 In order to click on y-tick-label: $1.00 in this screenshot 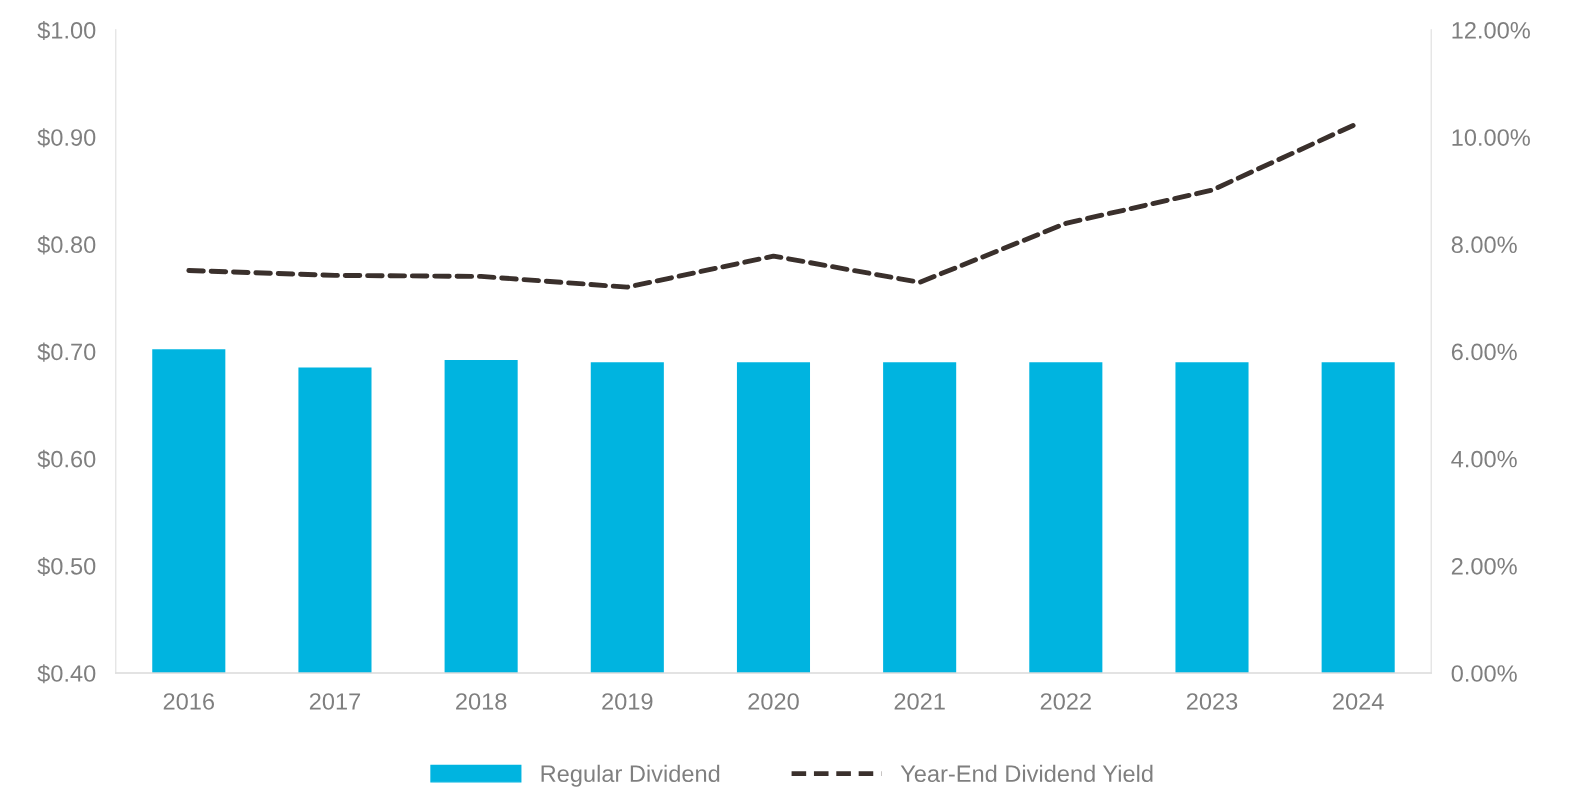, I will do `click(66, 30)`.